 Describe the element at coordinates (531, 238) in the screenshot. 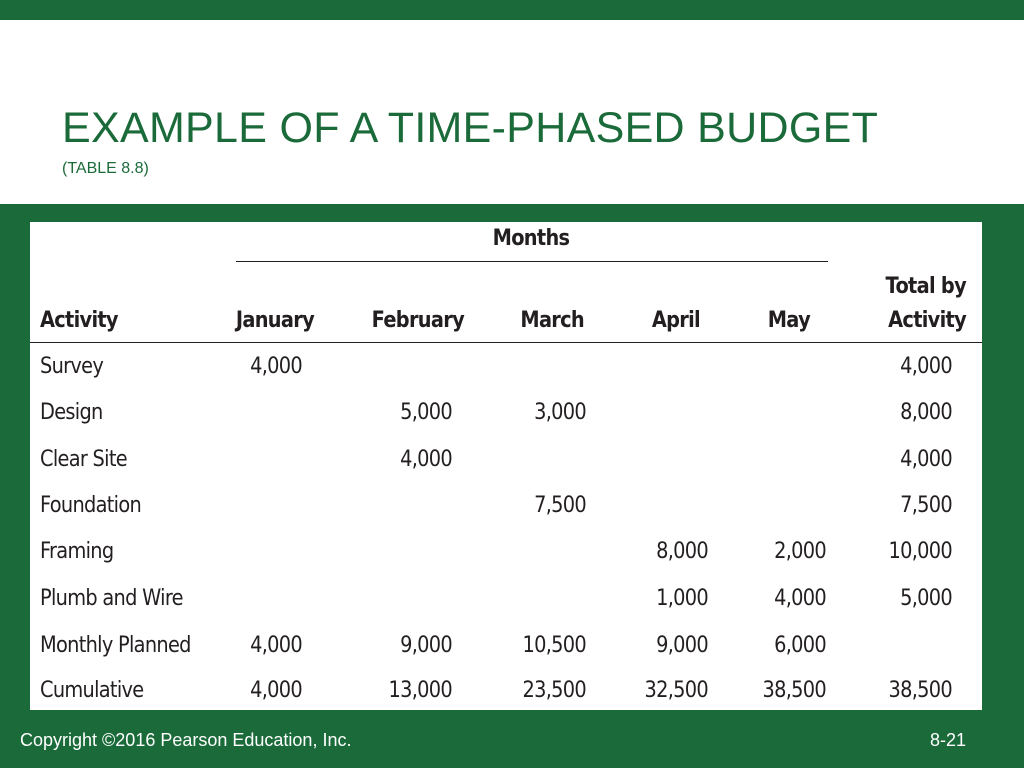

I see `months-group-header: Months` at that location.